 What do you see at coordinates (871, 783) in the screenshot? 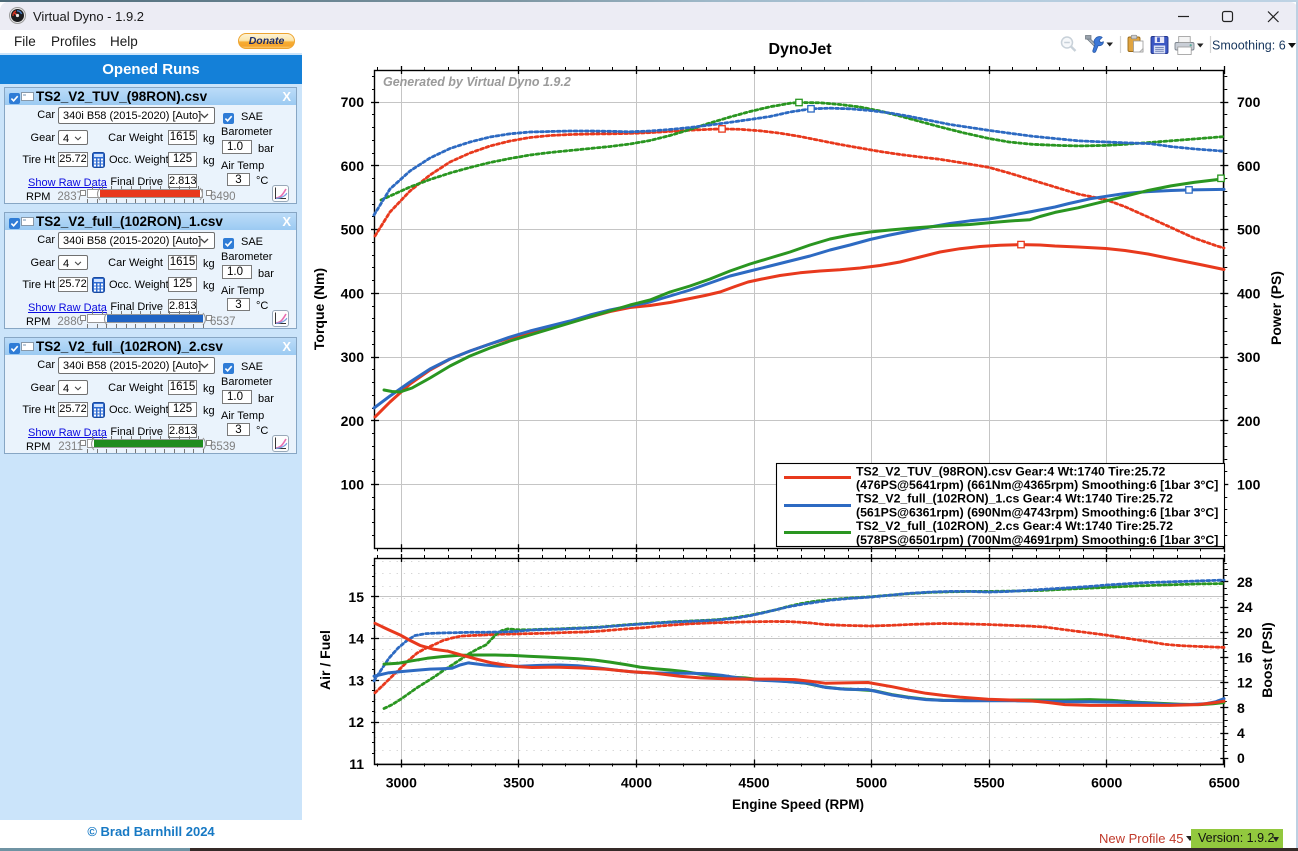
I see `svg-text: 5000` at bounding box center [871, 783].